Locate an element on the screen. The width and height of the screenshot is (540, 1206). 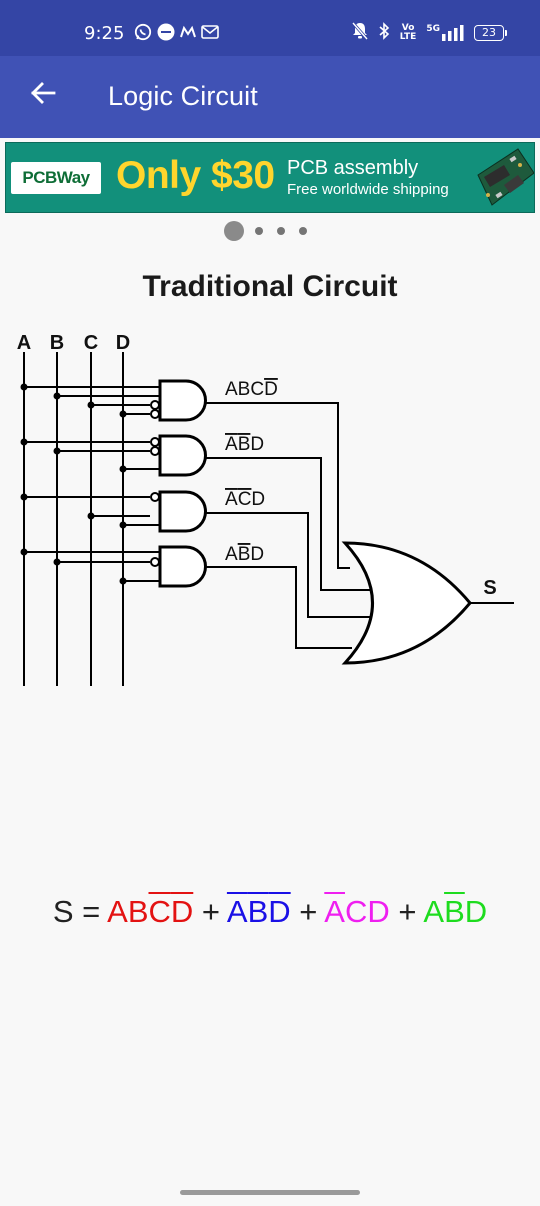
equation-term-2: ABD is located at coordinates (258, 911).